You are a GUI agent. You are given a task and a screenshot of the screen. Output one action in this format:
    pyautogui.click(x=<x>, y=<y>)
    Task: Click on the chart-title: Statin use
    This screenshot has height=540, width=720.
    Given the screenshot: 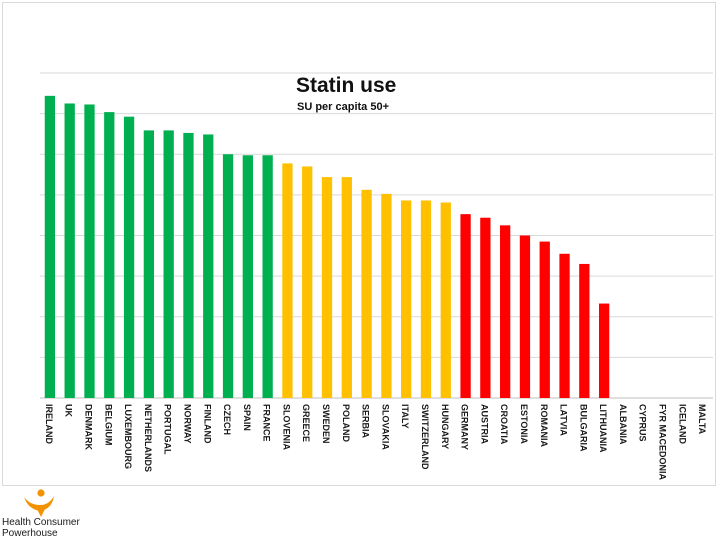 What is the action you would take?
    pyautogui.click(x=346, y=85)
    